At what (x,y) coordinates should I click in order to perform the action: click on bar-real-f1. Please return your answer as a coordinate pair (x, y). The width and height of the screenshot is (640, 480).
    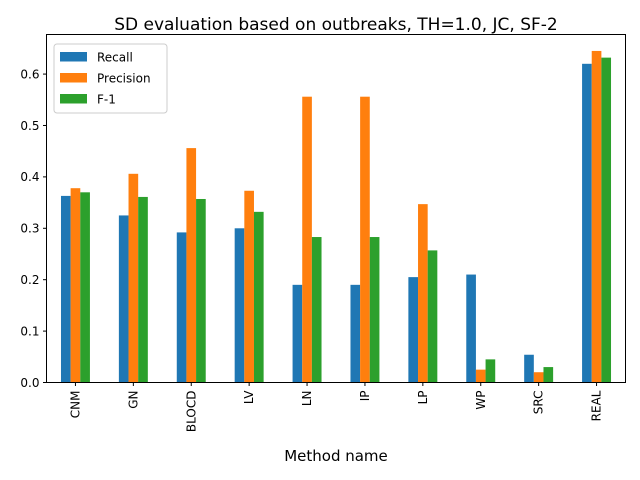
    Looking at the image, I should click on (606, 220).